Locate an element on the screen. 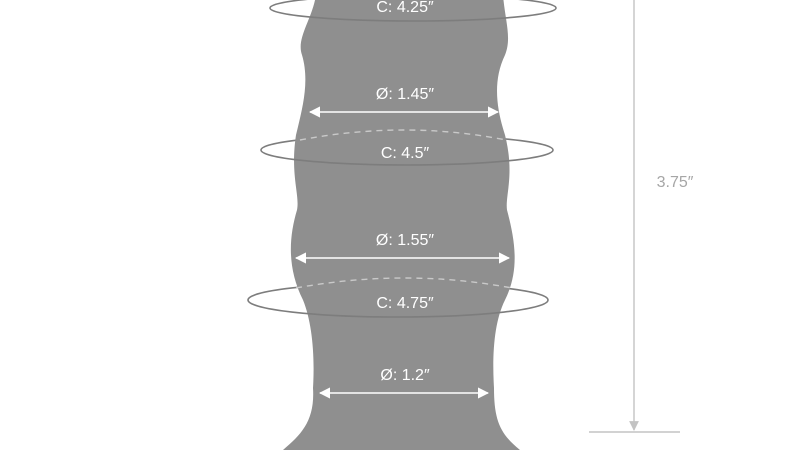  diameter-middle-label: Ø: 1.55″ is located at coordinates (405, 240).